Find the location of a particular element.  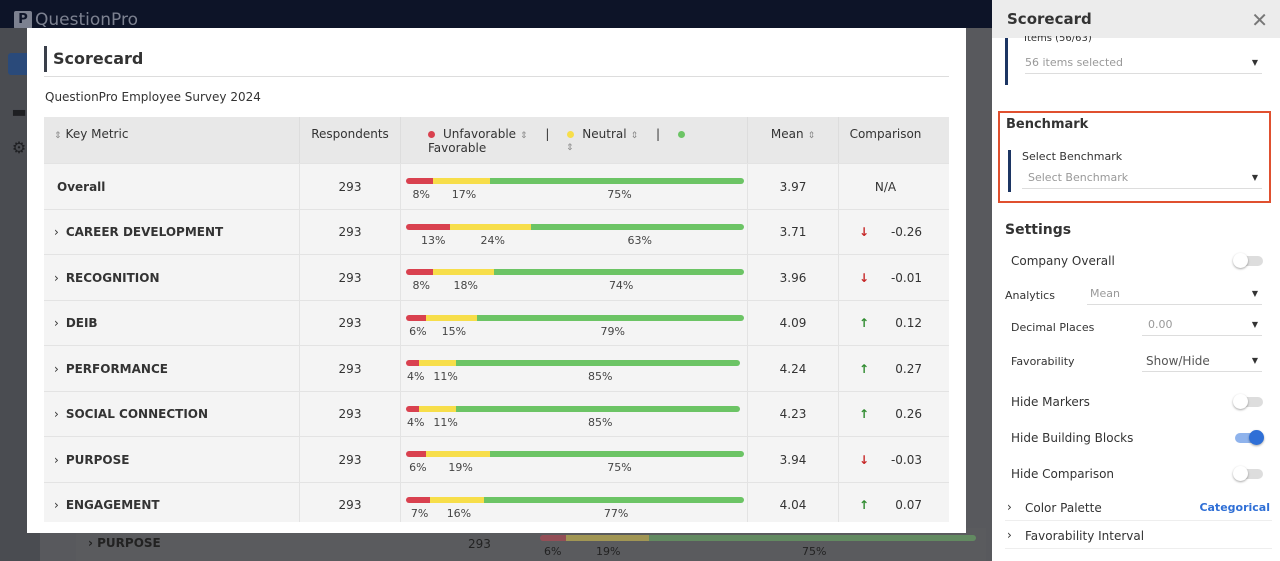

table-row: › ENGAGEMENT 293 7% 16% 77% 4.04 ↑ 0.07 is located at coordinates (496, 501).